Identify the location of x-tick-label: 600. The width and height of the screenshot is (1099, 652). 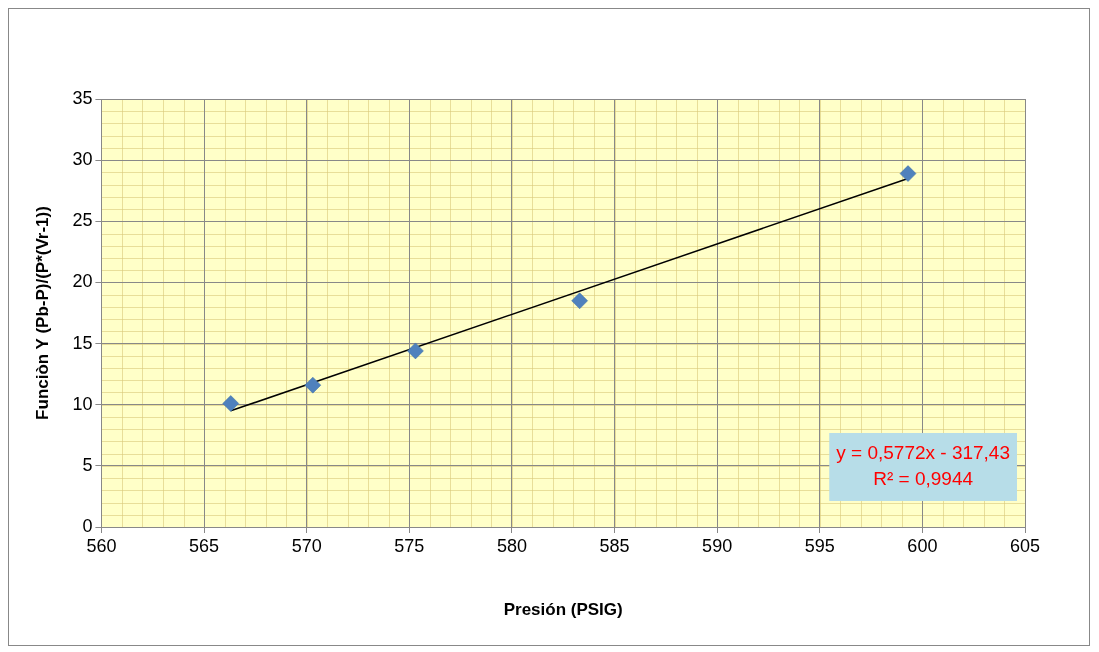
(922, 545).